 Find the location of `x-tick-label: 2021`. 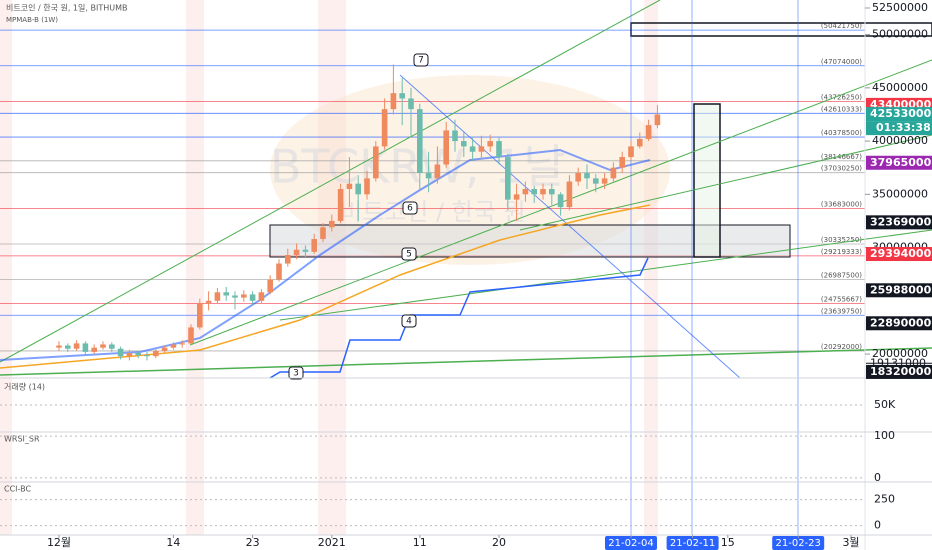

x-tick-label: 2021 is located at coordinates (332, 542).